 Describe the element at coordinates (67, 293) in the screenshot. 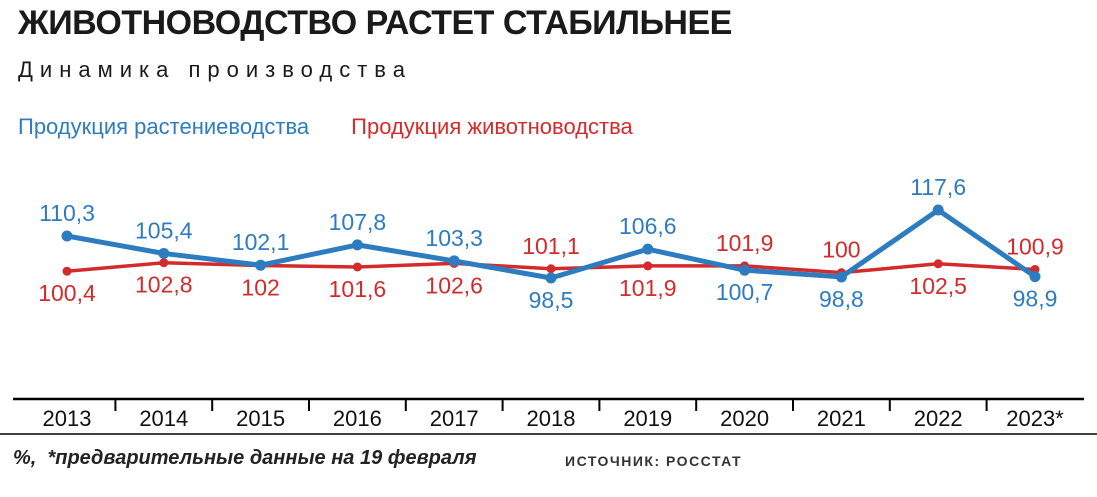

I see `value-label: 100,4` at that location.